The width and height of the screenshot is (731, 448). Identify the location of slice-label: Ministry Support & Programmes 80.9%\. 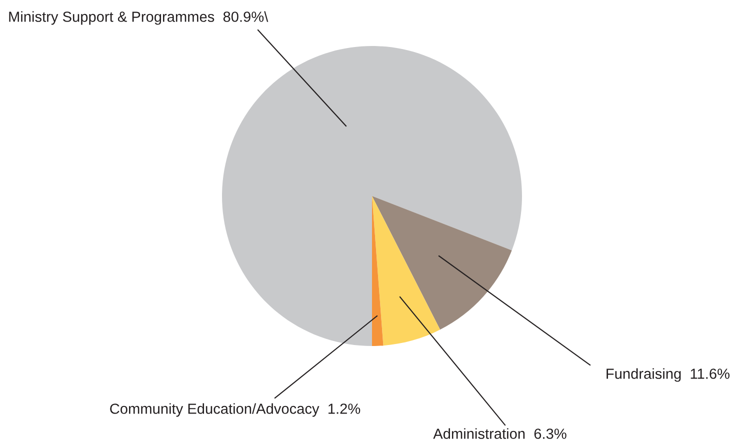
(138, 18).